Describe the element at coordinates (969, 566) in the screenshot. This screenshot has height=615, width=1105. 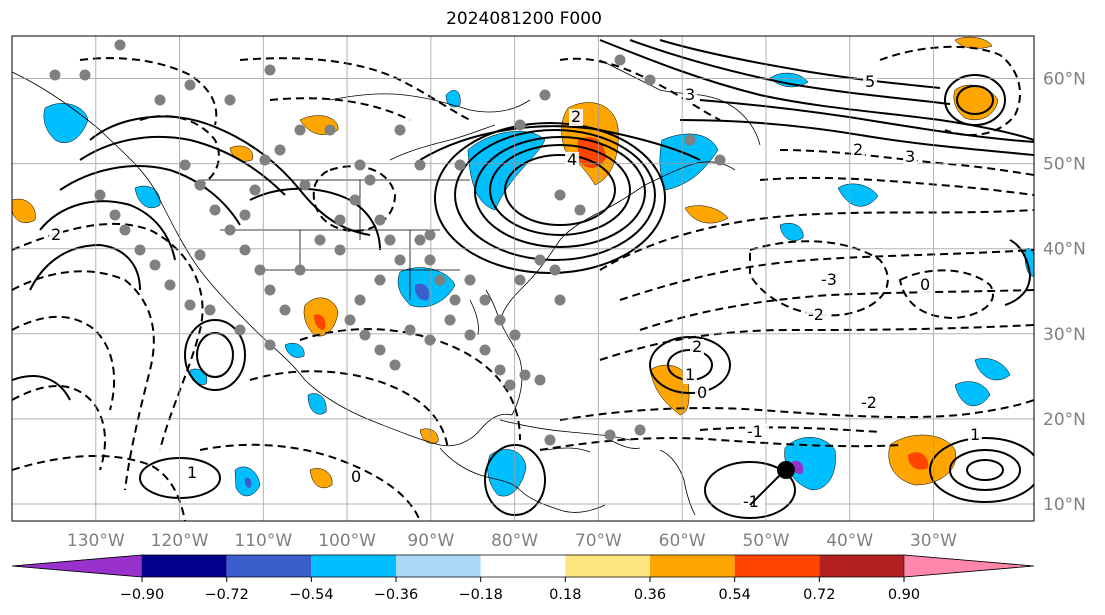
I see `colorbar-extend-high` at that location.